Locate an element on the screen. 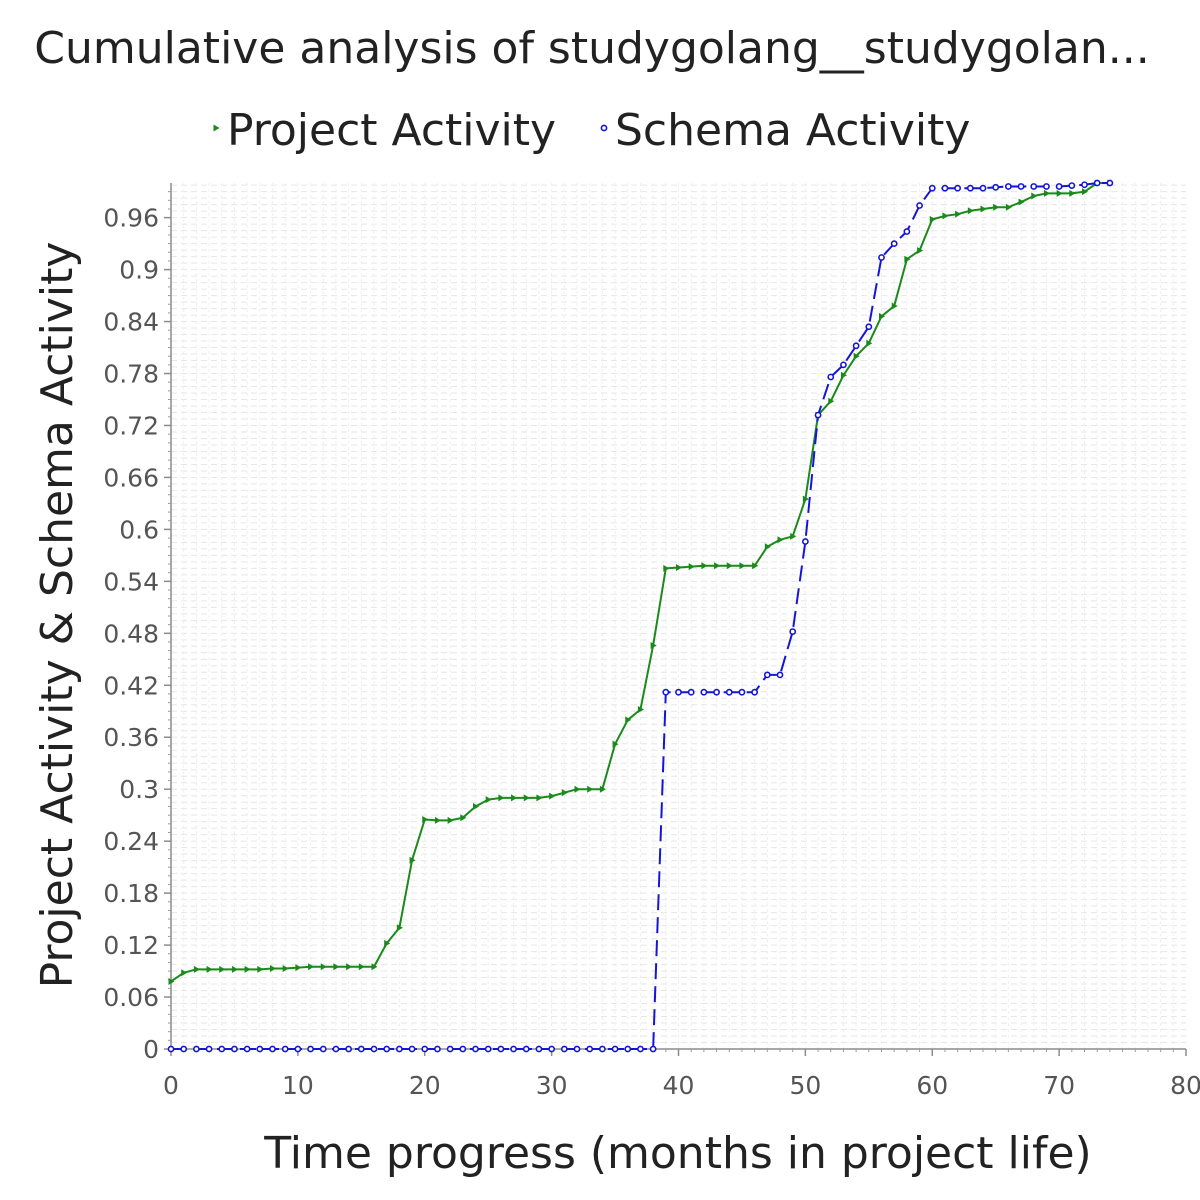  y-tick-label: 0.96 is located at coordinates (131, 218).